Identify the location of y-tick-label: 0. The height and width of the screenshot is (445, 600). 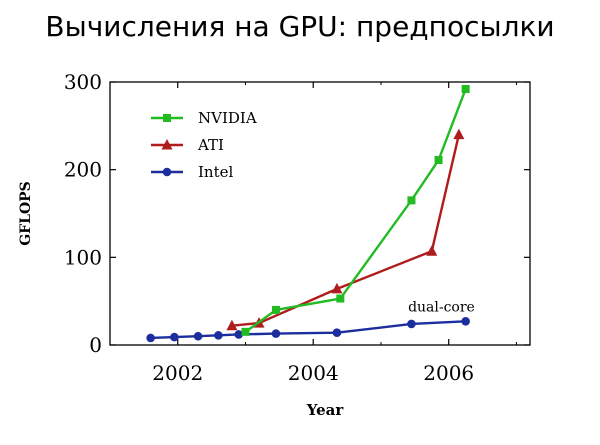
(95, 345).